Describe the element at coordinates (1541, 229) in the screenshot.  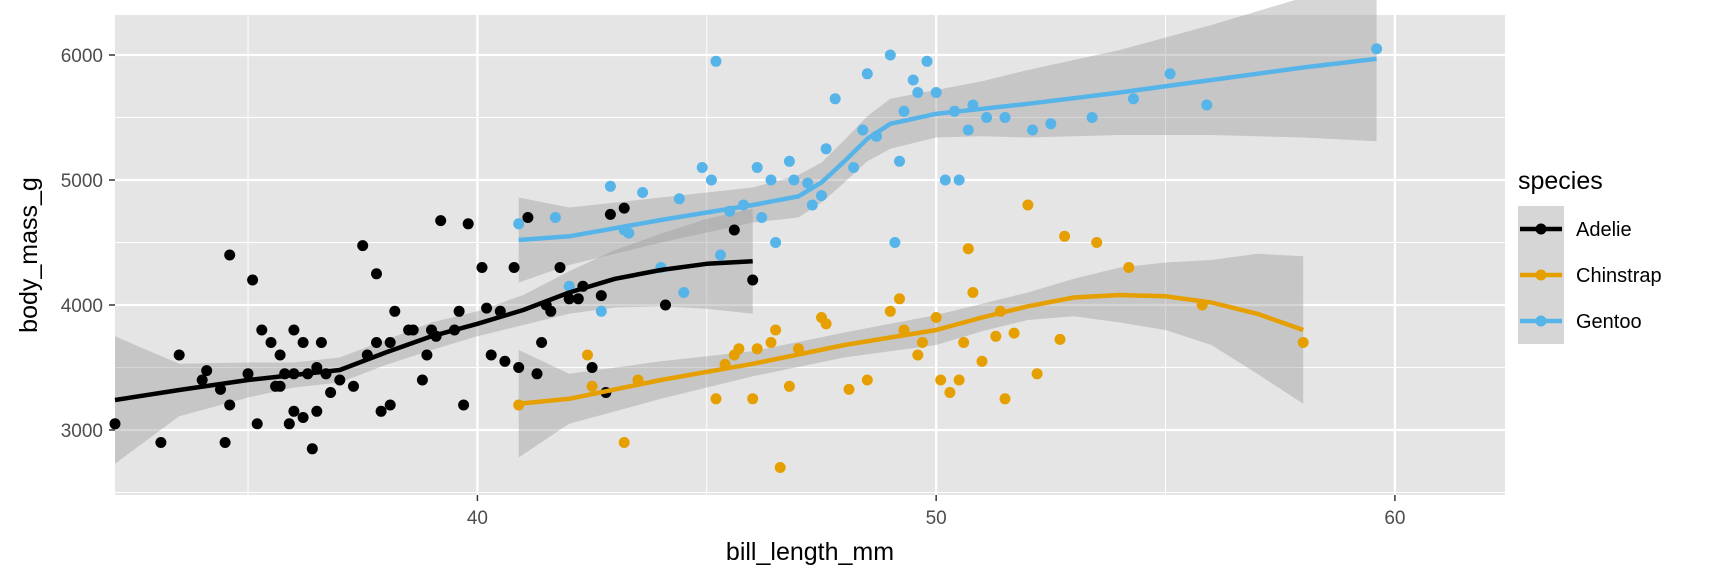
I see `legend-point-adelie` at that location.